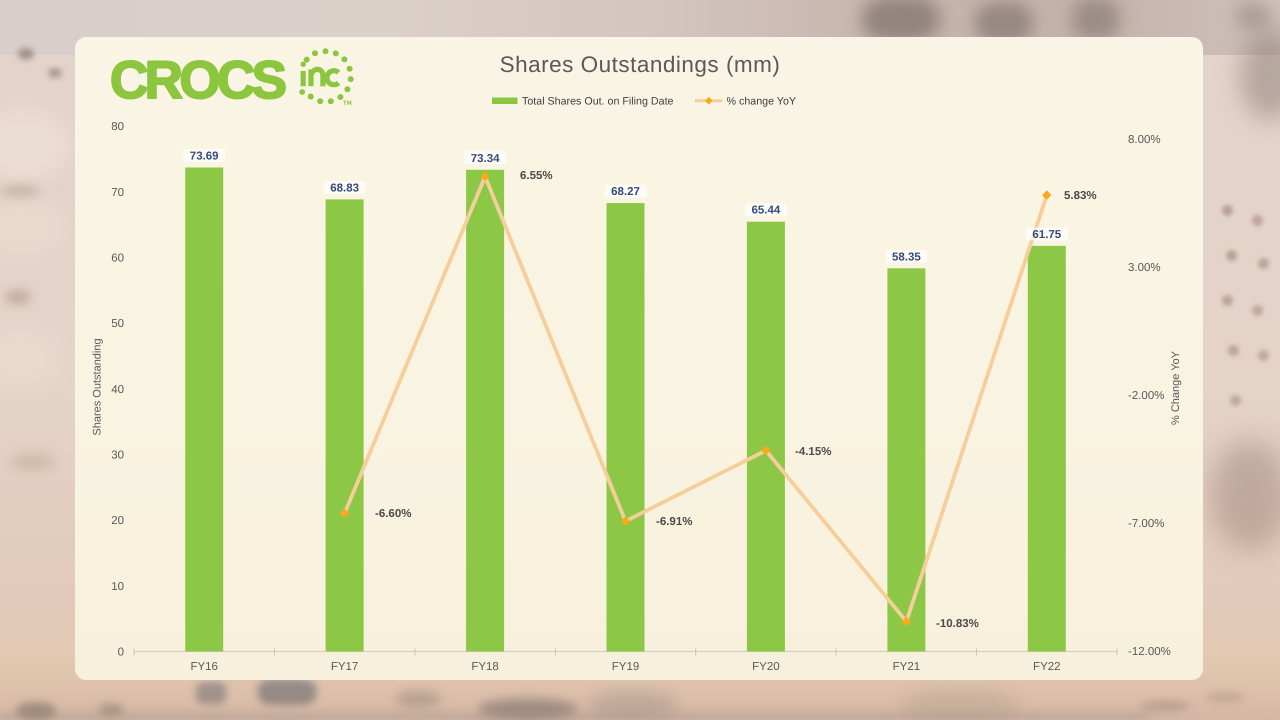 Image resolution: width=1280 pixels, height=720 pixels. What do you see at coordinates (1144, 268) in the screenshot?
I see `svg-text: 3.00%` at bounding box center [1144, 268].